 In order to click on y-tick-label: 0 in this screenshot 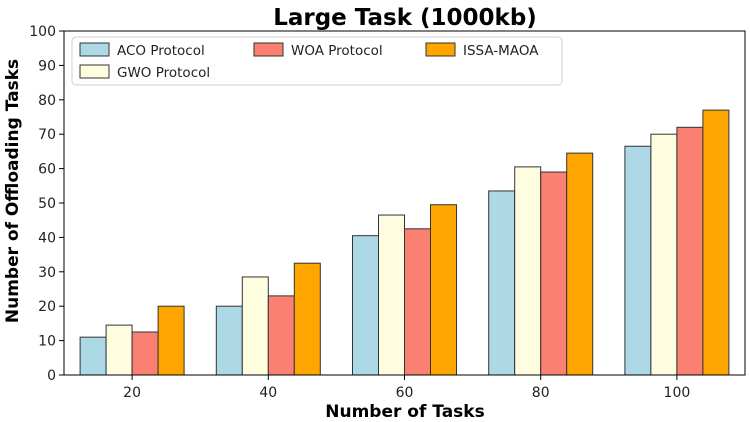, I will do `click(51, 376)`.